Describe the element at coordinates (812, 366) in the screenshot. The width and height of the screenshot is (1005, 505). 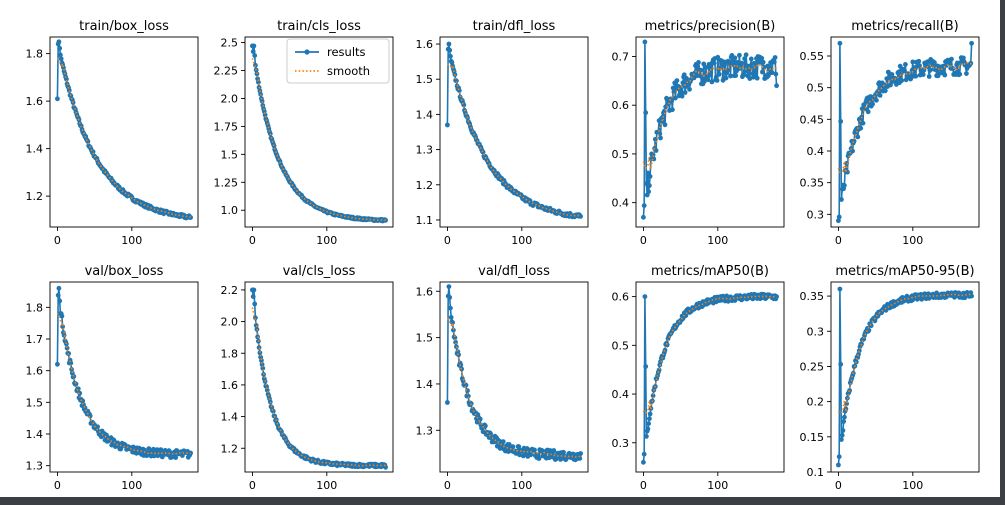
I see `y-tick-label: 0.25` at that location.